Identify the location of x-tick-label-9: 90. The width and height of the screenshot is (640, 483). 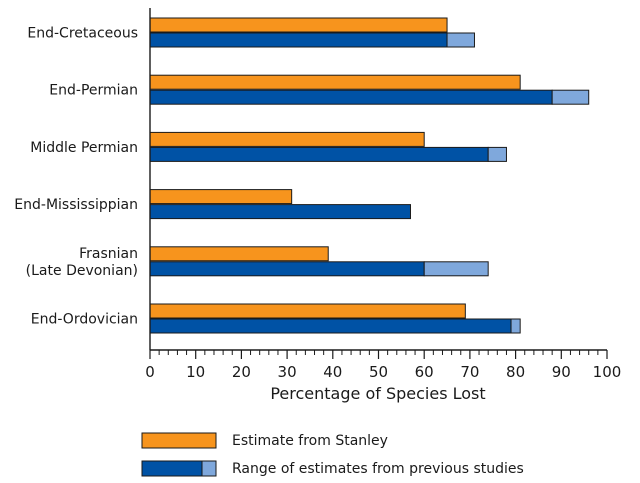
(561, 372).